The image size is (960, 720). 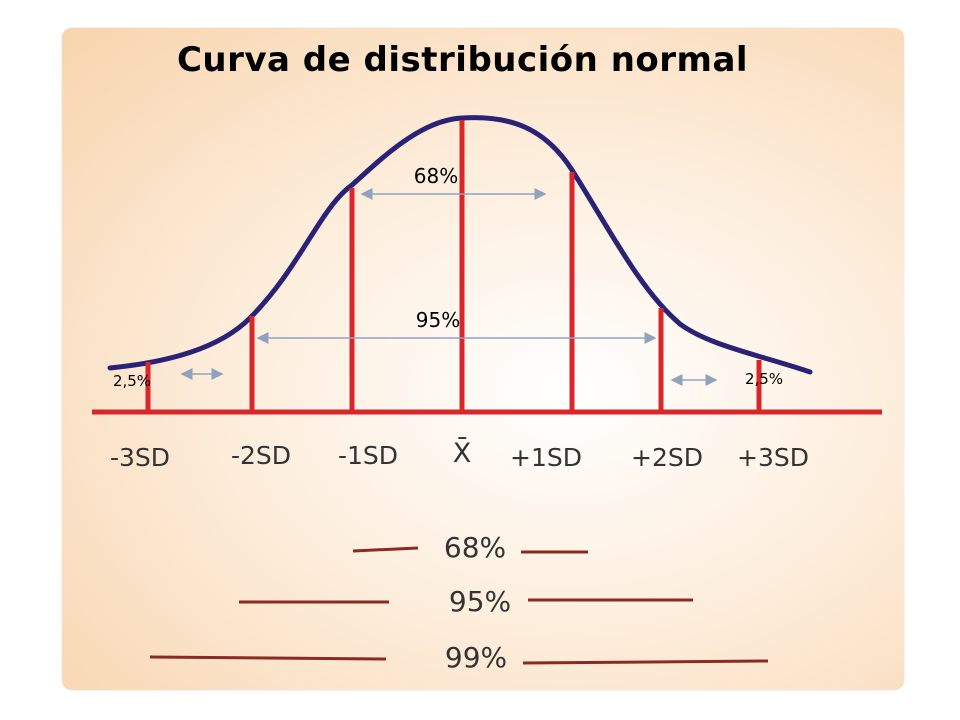 What do you see at coordinates (764, 379) in the screenshot?
I see `label-right-tail: 2,5%` at bounding box center [764, 379].